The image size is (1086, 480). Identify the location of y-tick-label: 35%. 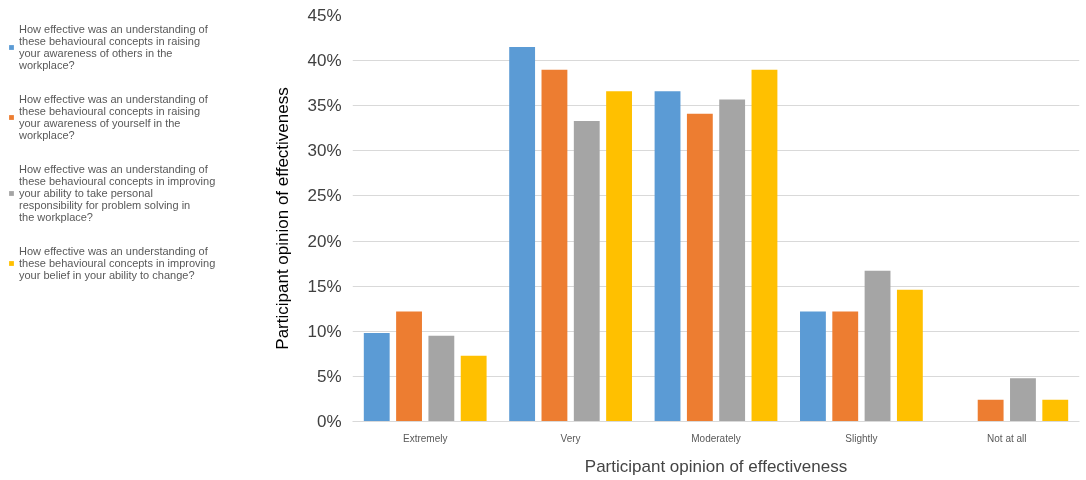
(324, 106).